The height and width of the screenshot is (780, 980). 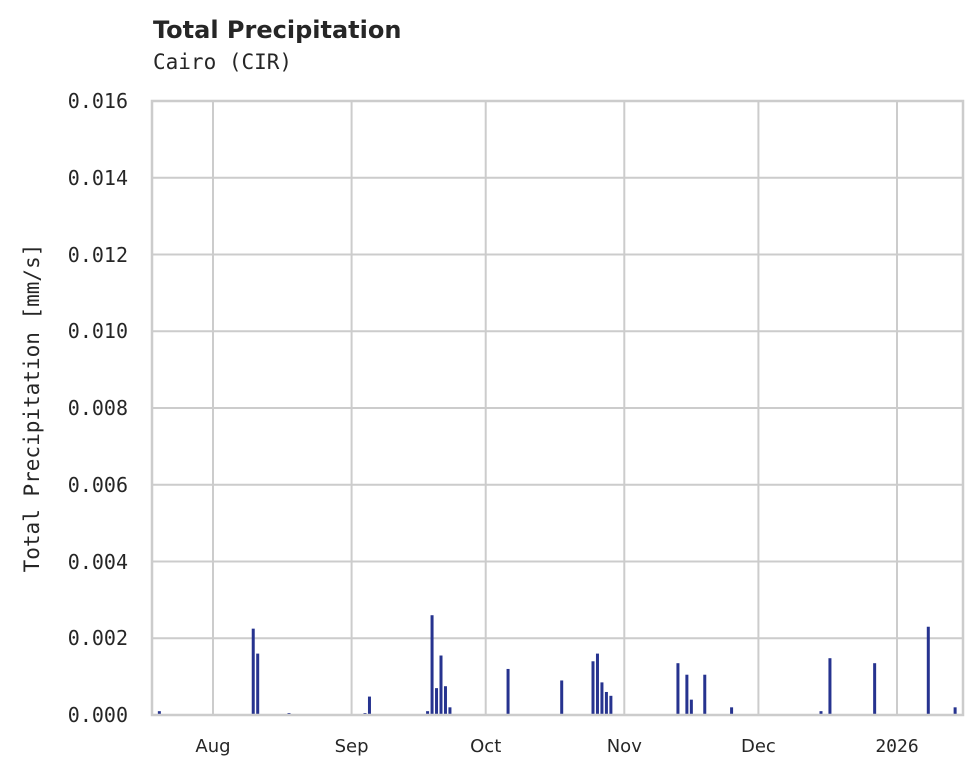 What do you see at coordinates (277, 30) in the screenshot?
I see `chart-title: Total Precipitation` at bounding box center [277, 30].